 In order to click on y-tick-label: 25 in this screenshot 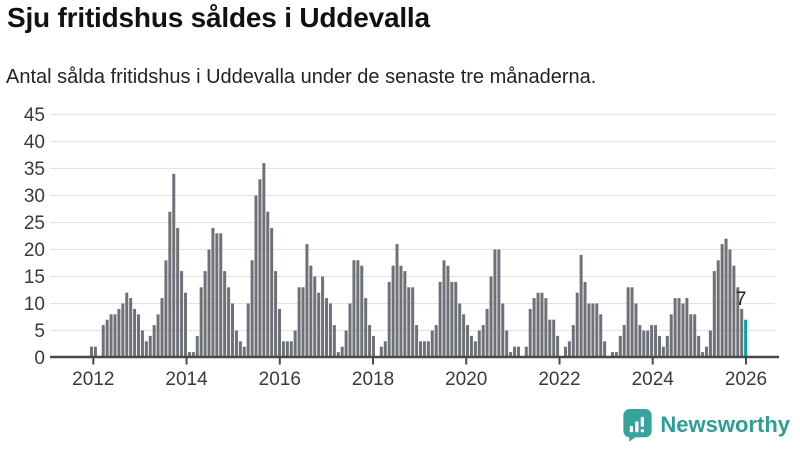, I will do `click(34, 223)`.